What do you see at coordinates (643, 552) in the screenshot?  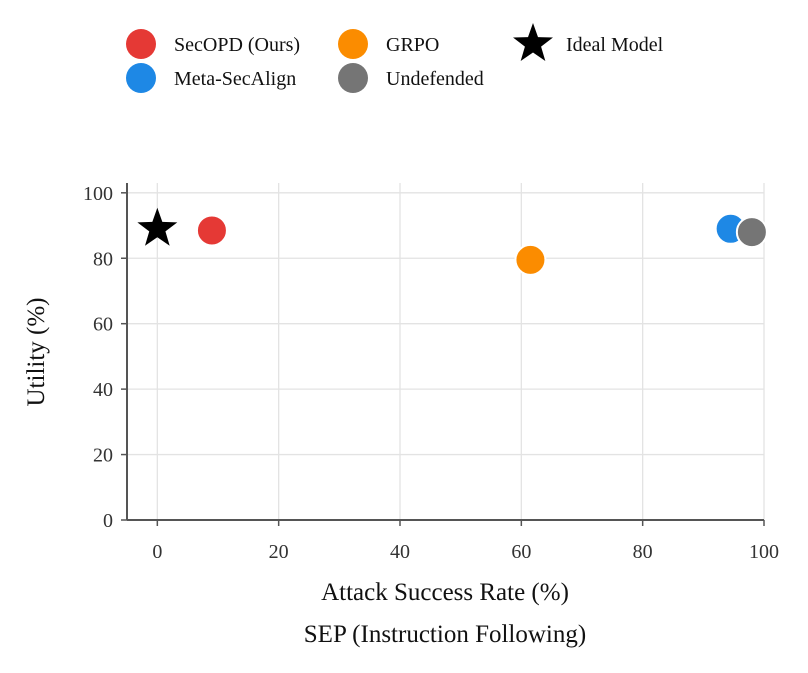 I see `x-tick-label: 80` at bounding box center [643, 552].